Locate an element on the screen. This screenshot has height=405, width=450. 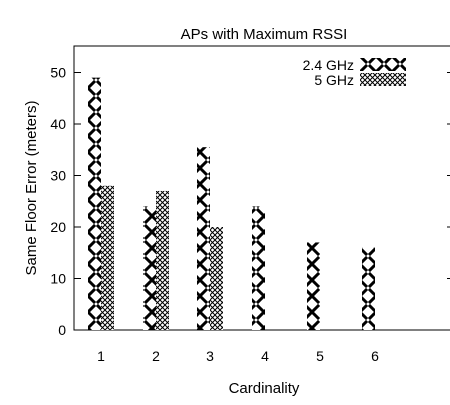
x-tick-label: 2 is located at coordinates (156, 356).